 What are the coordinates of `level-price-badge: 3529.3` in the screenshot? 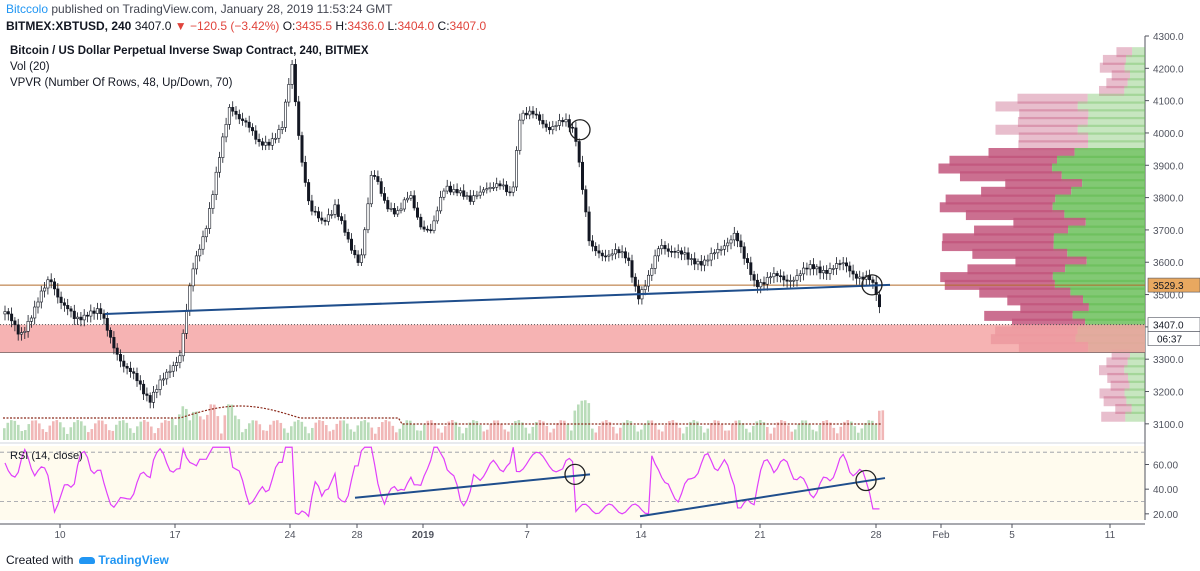 It's located at (1168, 286).